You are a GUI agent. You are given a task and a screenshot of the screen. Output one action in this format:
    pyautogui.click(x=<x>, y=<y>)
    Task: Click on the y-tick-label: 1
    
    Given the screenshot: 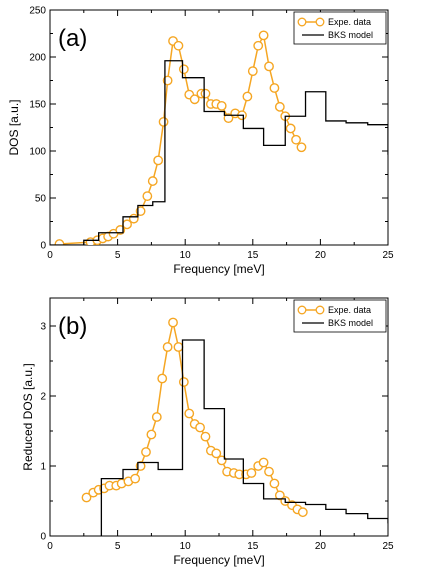 What is the action you would take?
    pyautogui.click(x=43, y=467)
    